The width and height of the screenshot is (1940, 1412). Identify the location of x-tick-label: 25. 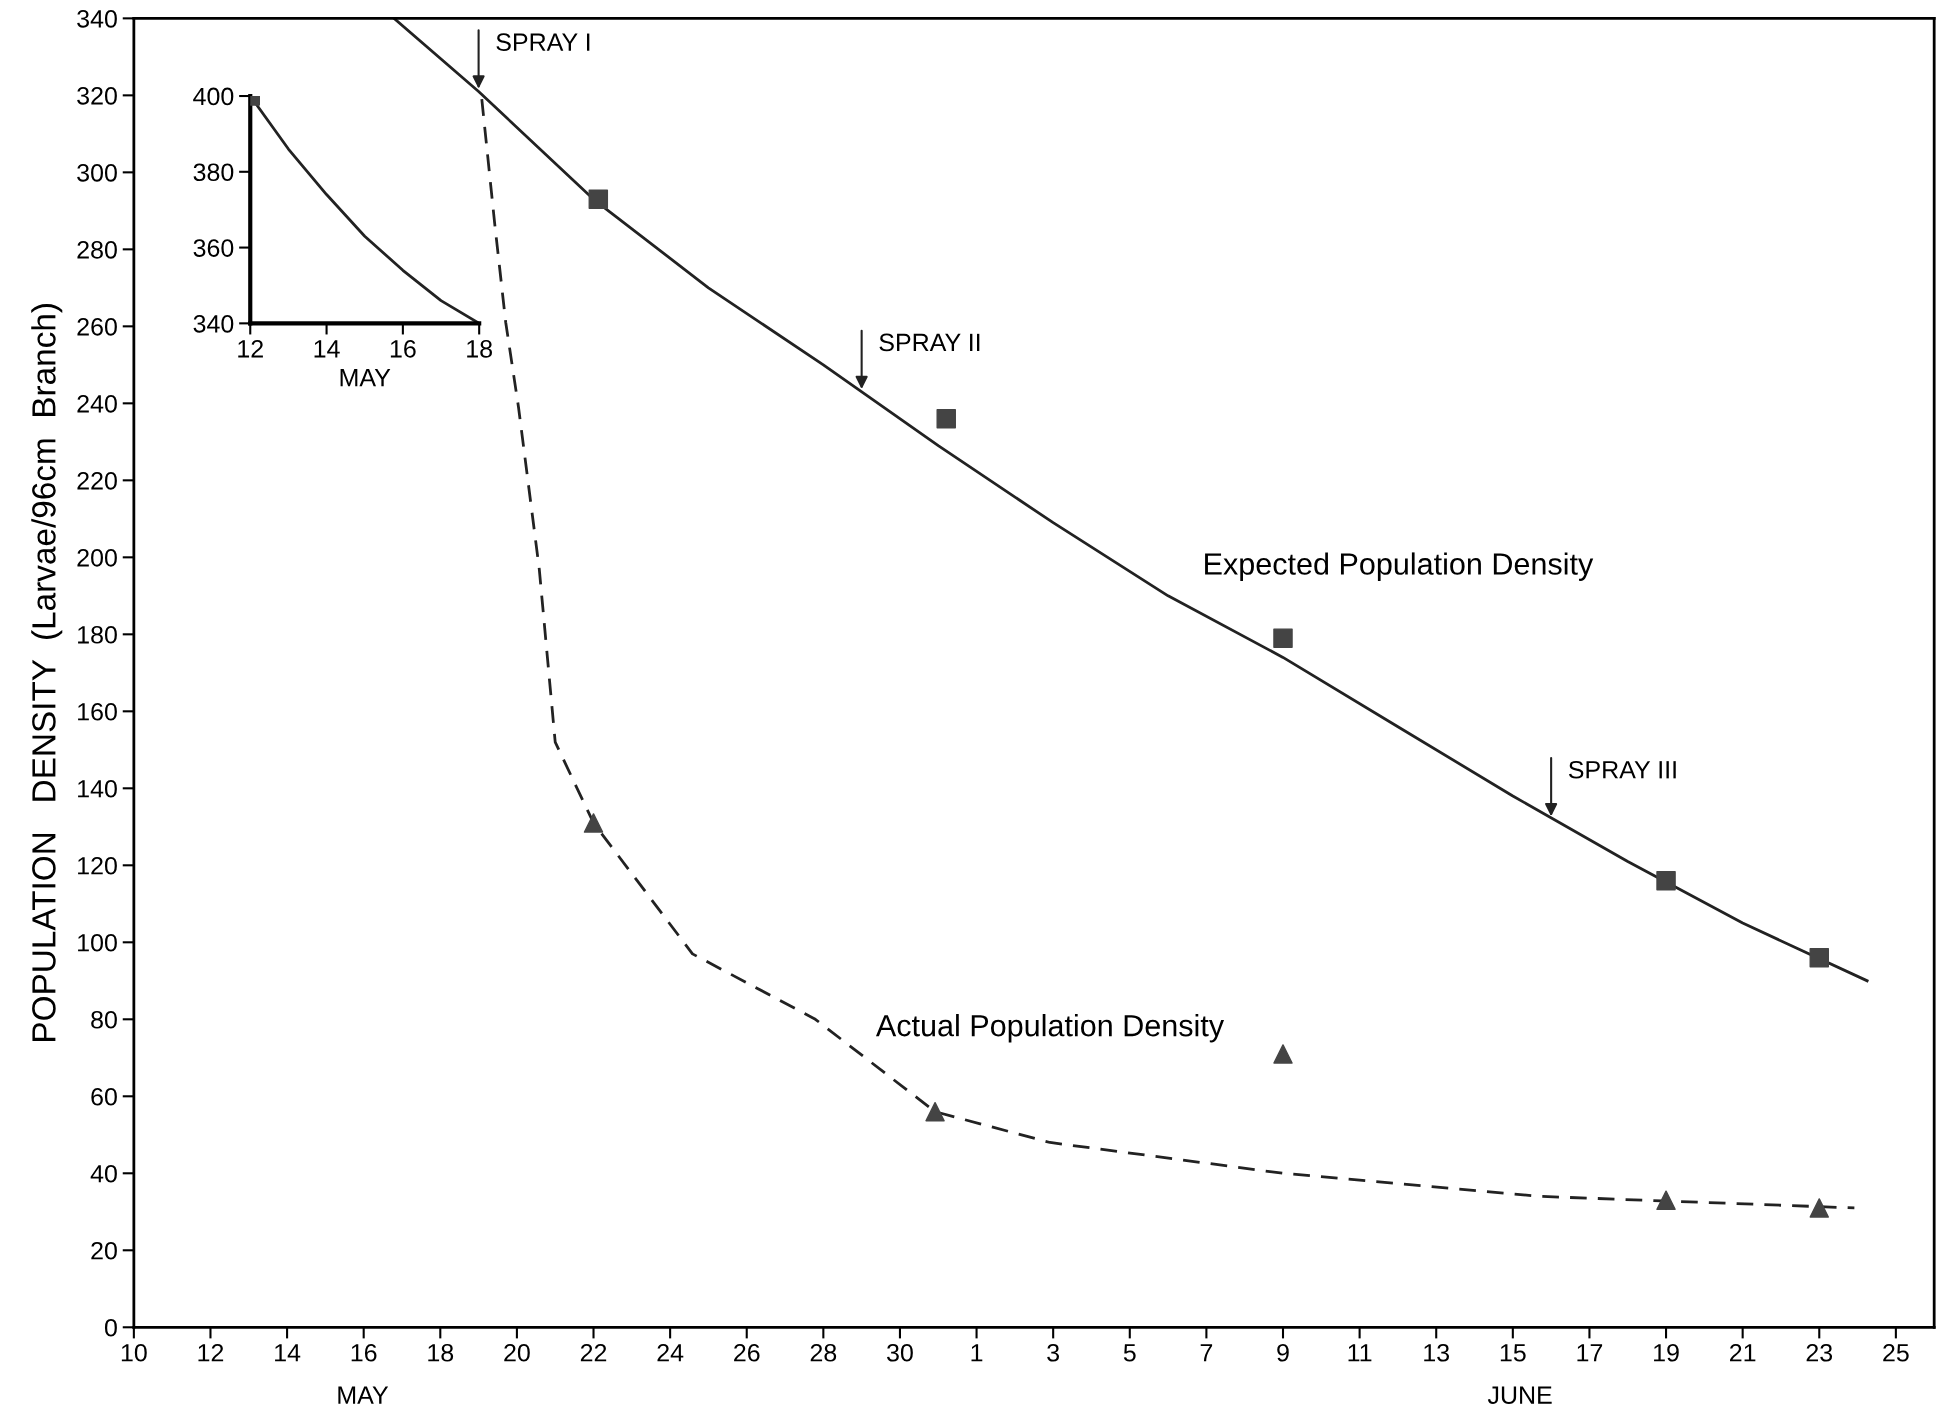
(1896, 1352).